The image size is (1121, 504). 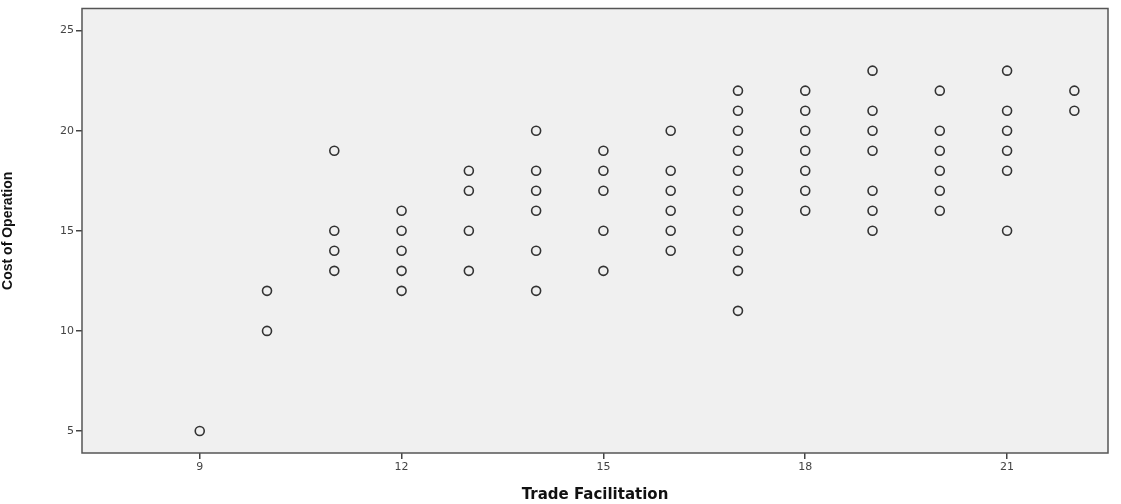 What do you see at coordinates (603, 467) in the screenshot?
I see `x-tick-label: 15` at bounding box center [603, 467].